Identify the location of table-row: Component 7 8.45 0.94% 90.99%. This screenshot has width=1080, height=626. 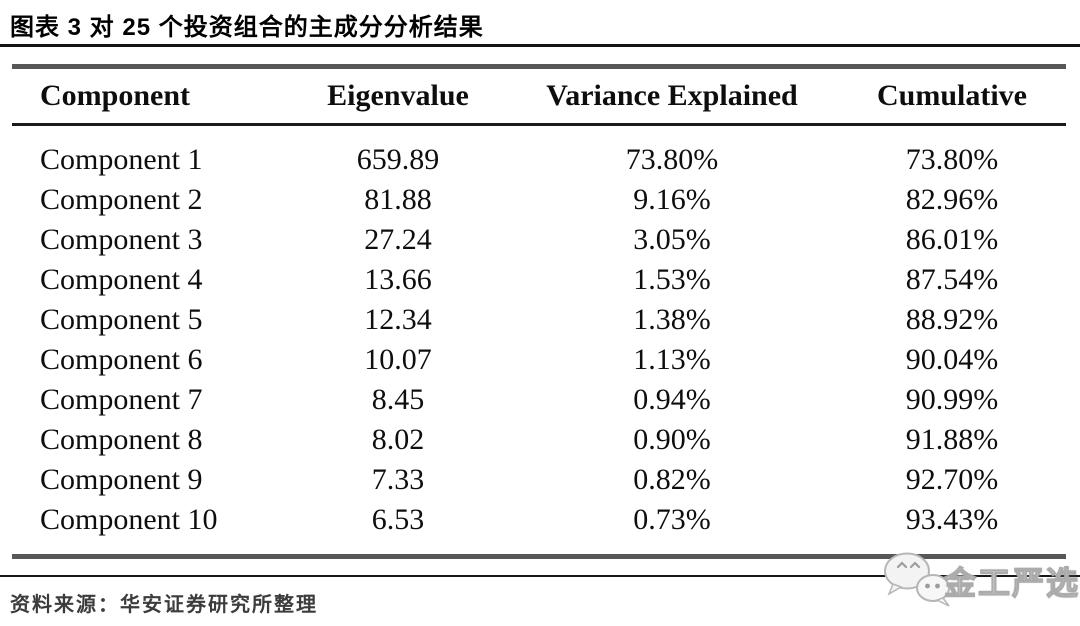
(539, 400).